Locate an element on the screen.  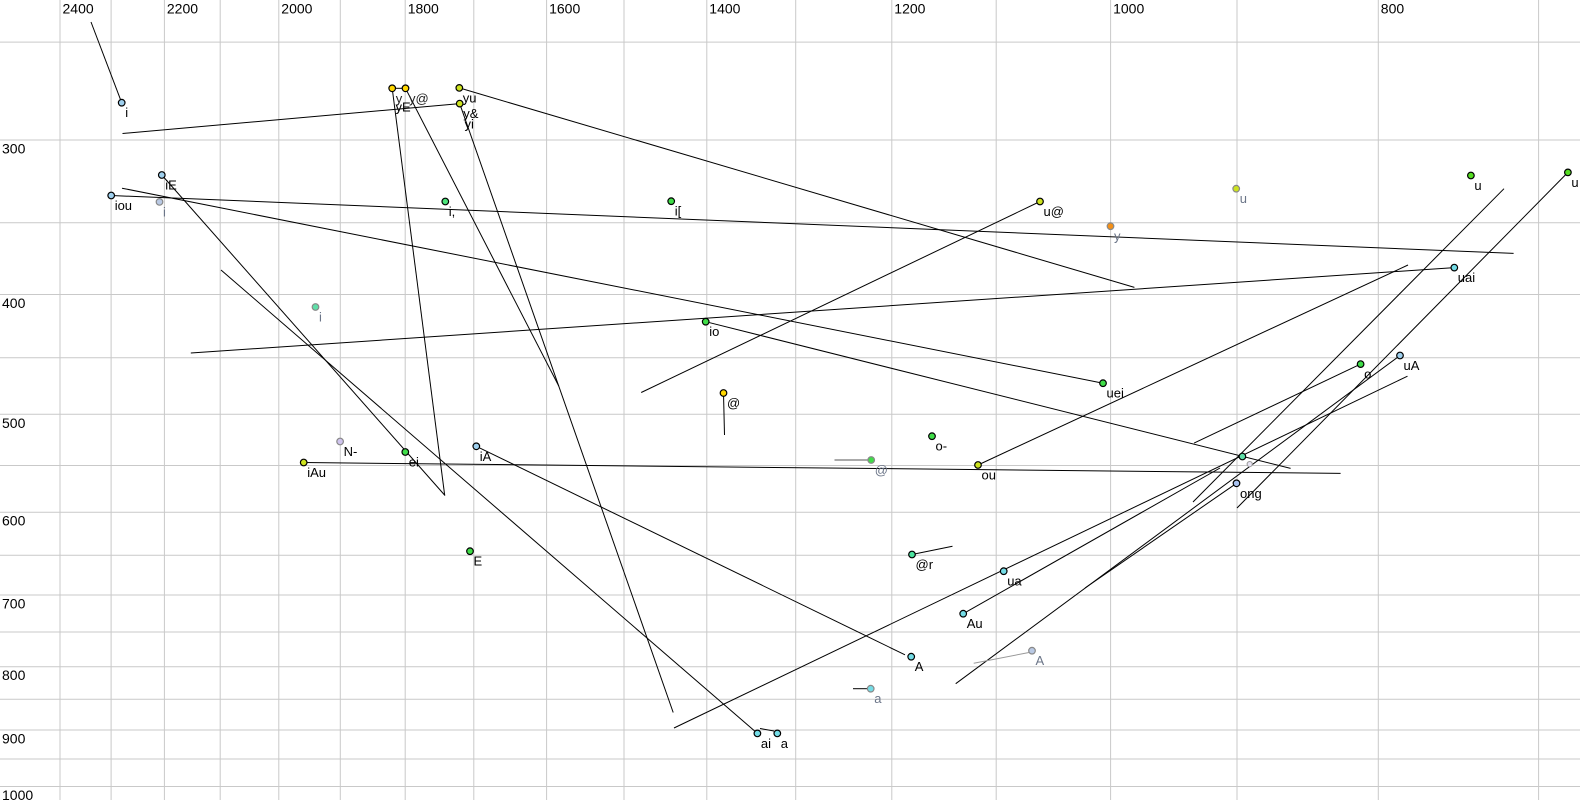
svg-text: 600 is located at coordinates (14, 521).